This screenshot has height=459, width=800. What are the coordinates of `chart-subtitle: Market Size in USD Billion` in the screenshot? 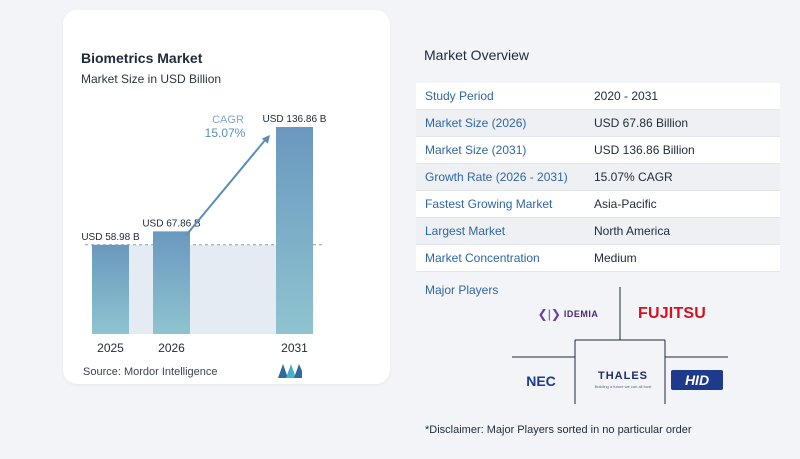 It's located at (151, 79).